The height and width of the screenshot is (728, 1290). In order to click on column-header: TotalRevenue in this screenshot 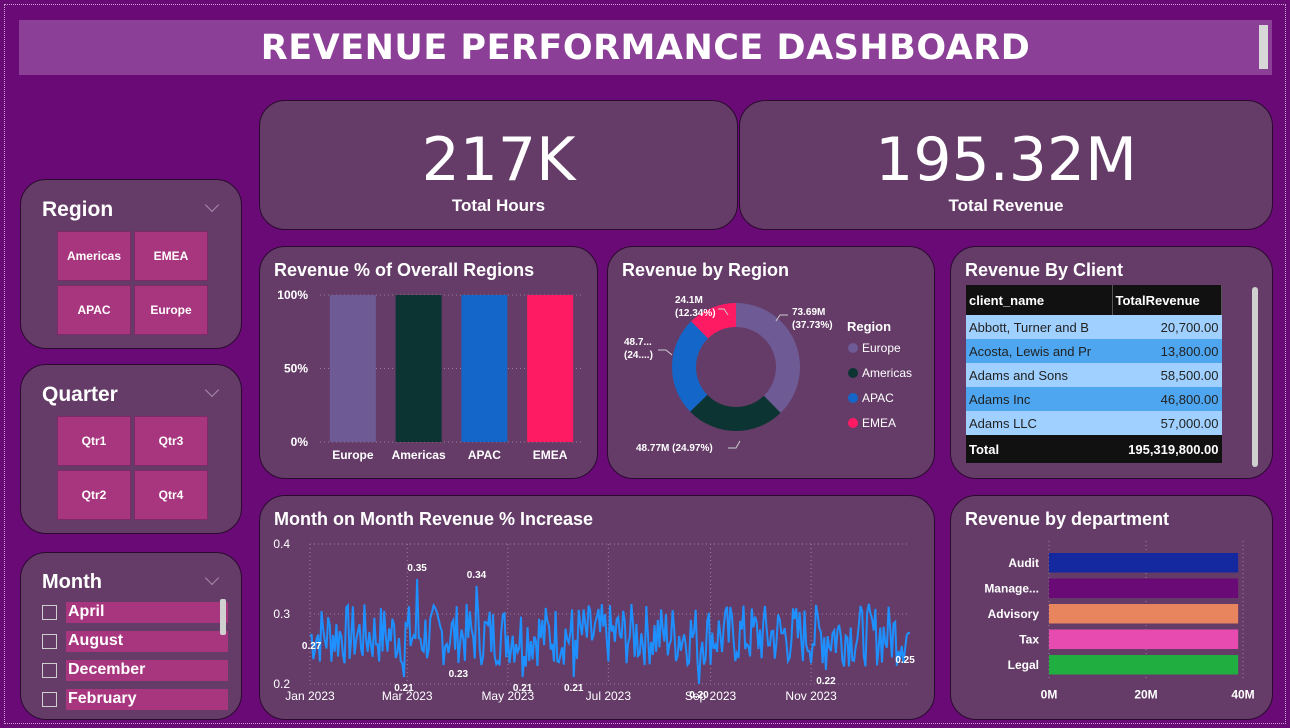, I will do `click(1167, 300)`.